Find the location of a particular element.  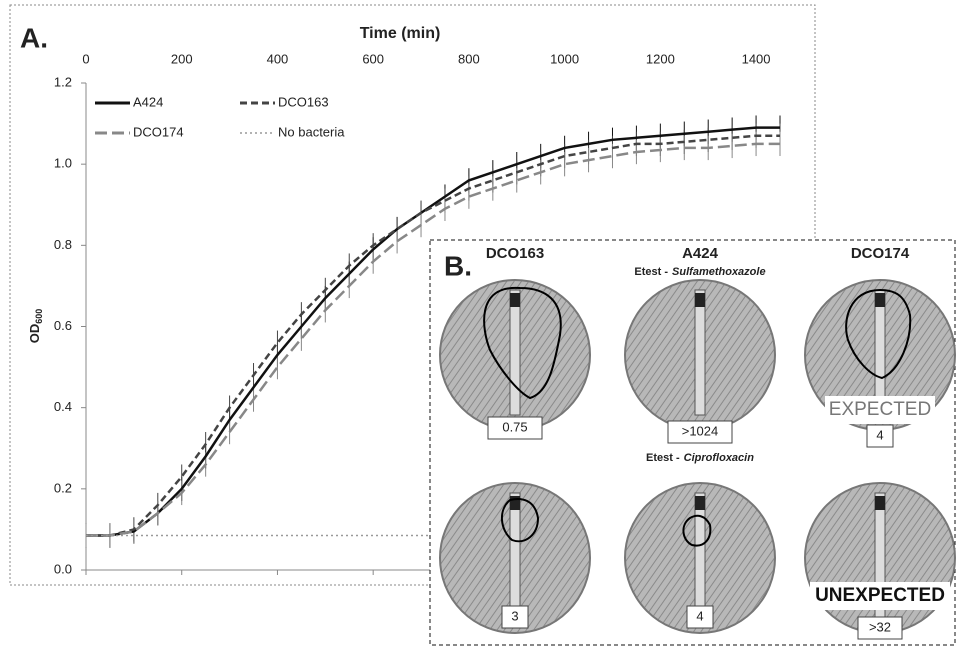

y-tick-label: 0.6 is located at coordinates (63, 325).